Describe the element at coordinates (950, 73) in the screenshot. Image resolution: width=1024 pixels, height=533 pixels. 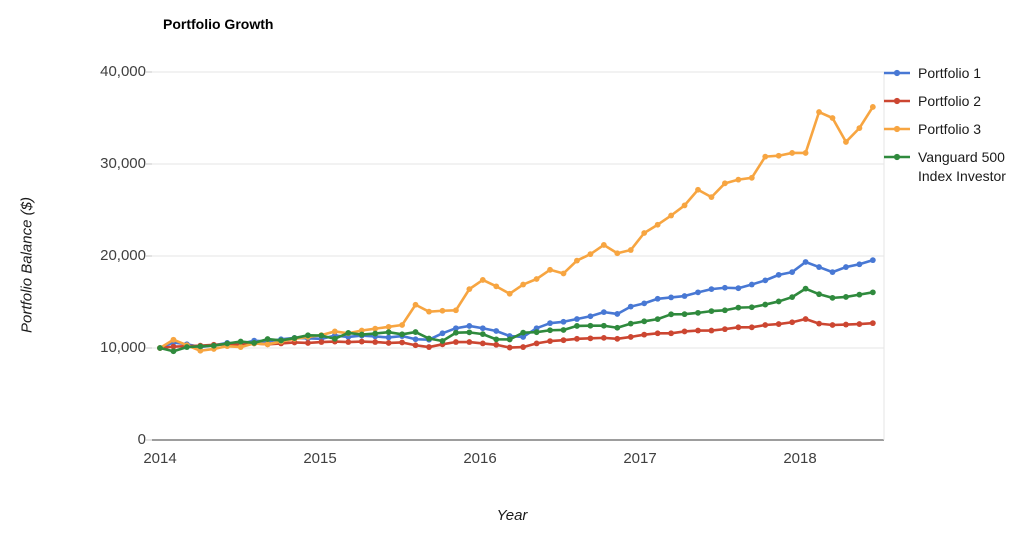
I see `legend-label-portfolio-1: Portfolio 1` at that location.